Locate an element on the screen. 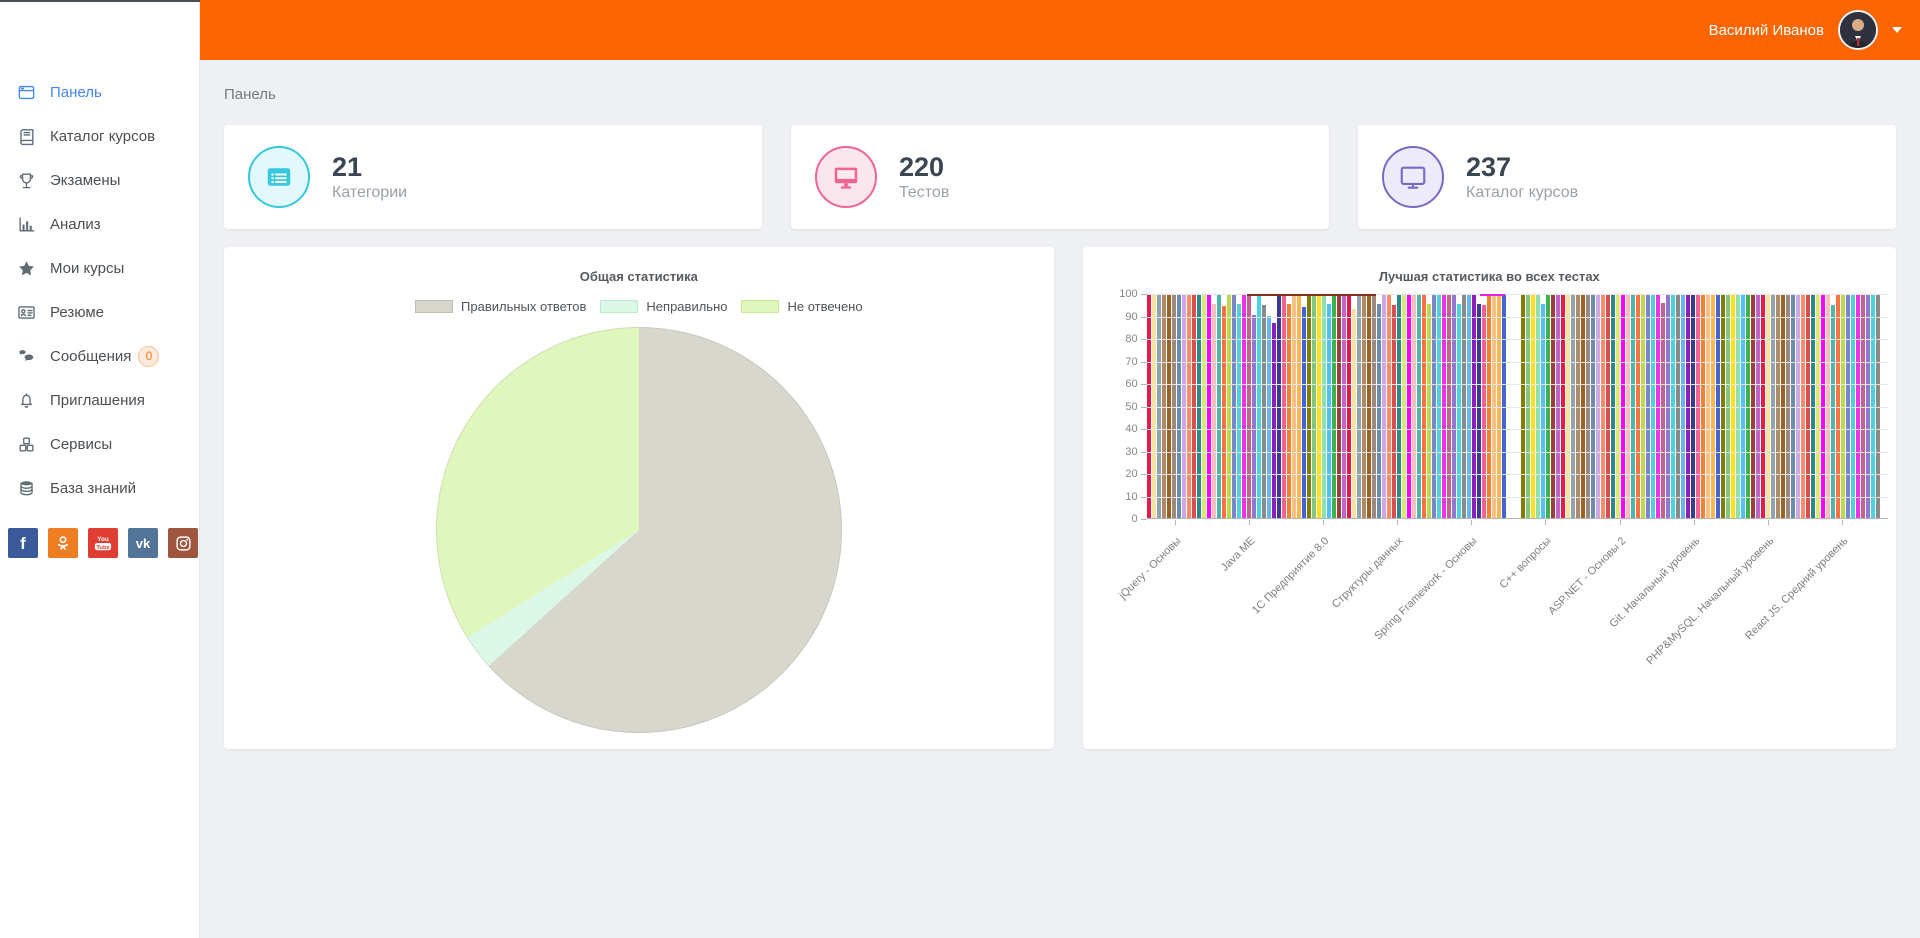 This screenshot has height=938, width=1920. legend-label: Не отвечено is located at coordinates (825, 306).